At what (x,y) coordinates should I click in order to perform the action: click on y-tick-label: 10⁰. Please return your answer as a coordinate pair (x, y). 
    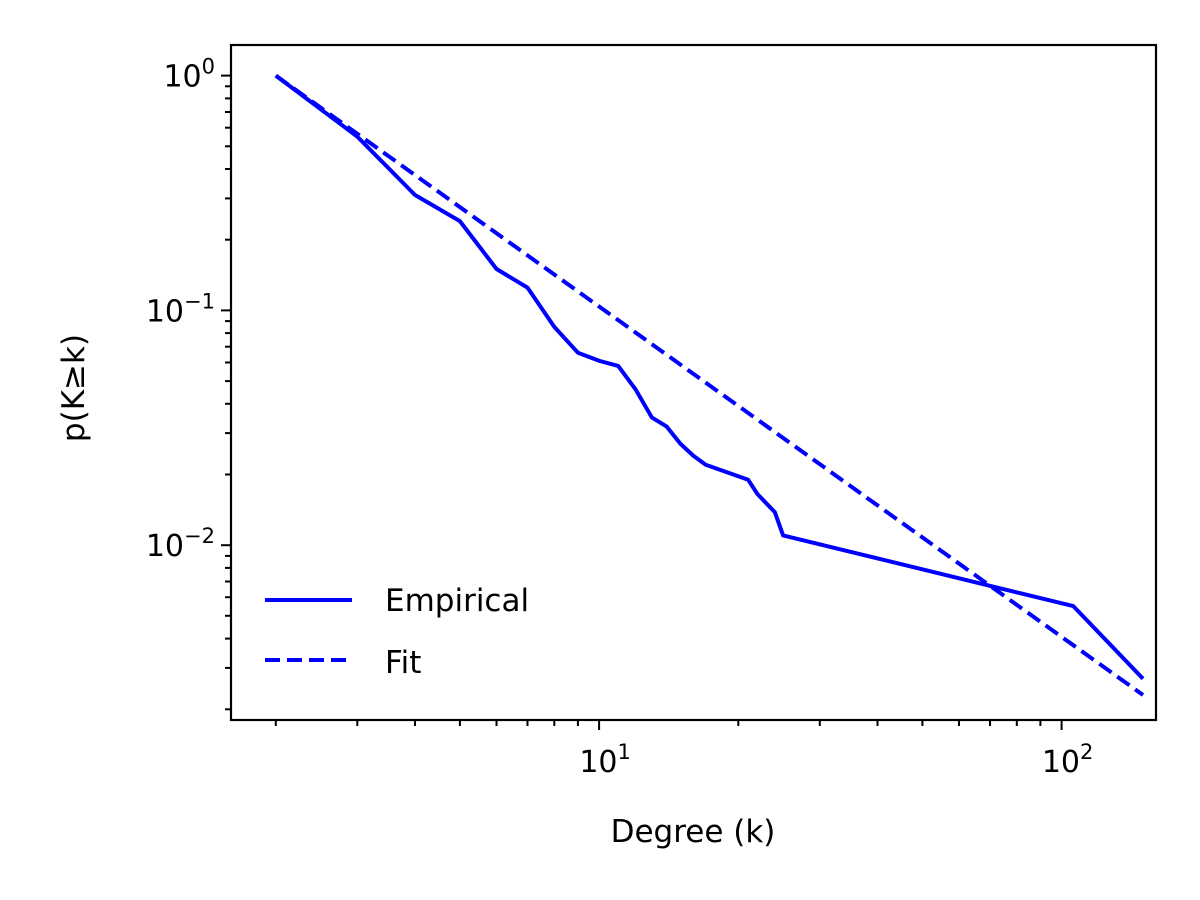
    Looking at the image, I should click on (189, 75).